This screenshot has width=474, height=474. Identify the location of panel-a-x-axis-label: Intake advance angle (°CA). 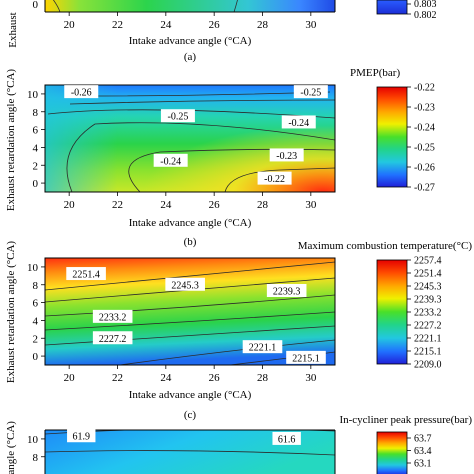
(190, 41).